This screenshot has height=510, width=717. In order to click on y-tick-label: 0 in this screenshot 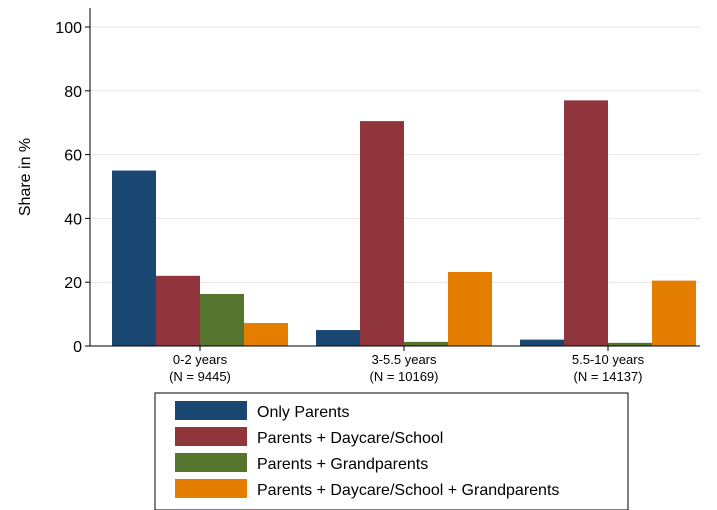, I will do `click(77, 347)`.